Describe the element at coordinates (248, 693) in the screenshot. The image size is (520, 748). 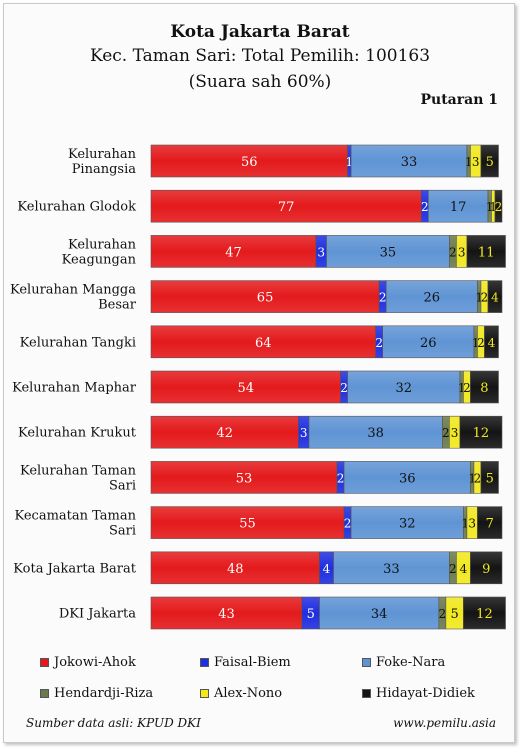
I see `legend-label: Alex-Nono` at that location.